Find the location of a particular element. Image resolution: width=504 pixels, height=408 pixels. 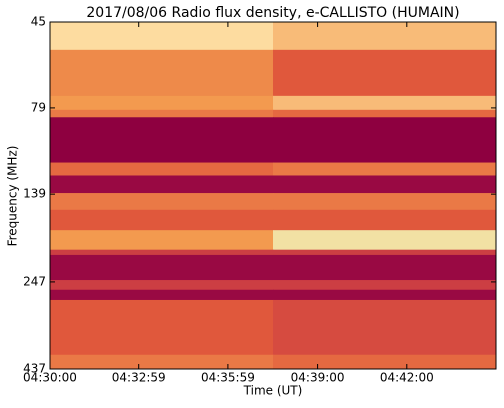

x-tick-label: 04:39:00 is located at coordinates (318, 378).